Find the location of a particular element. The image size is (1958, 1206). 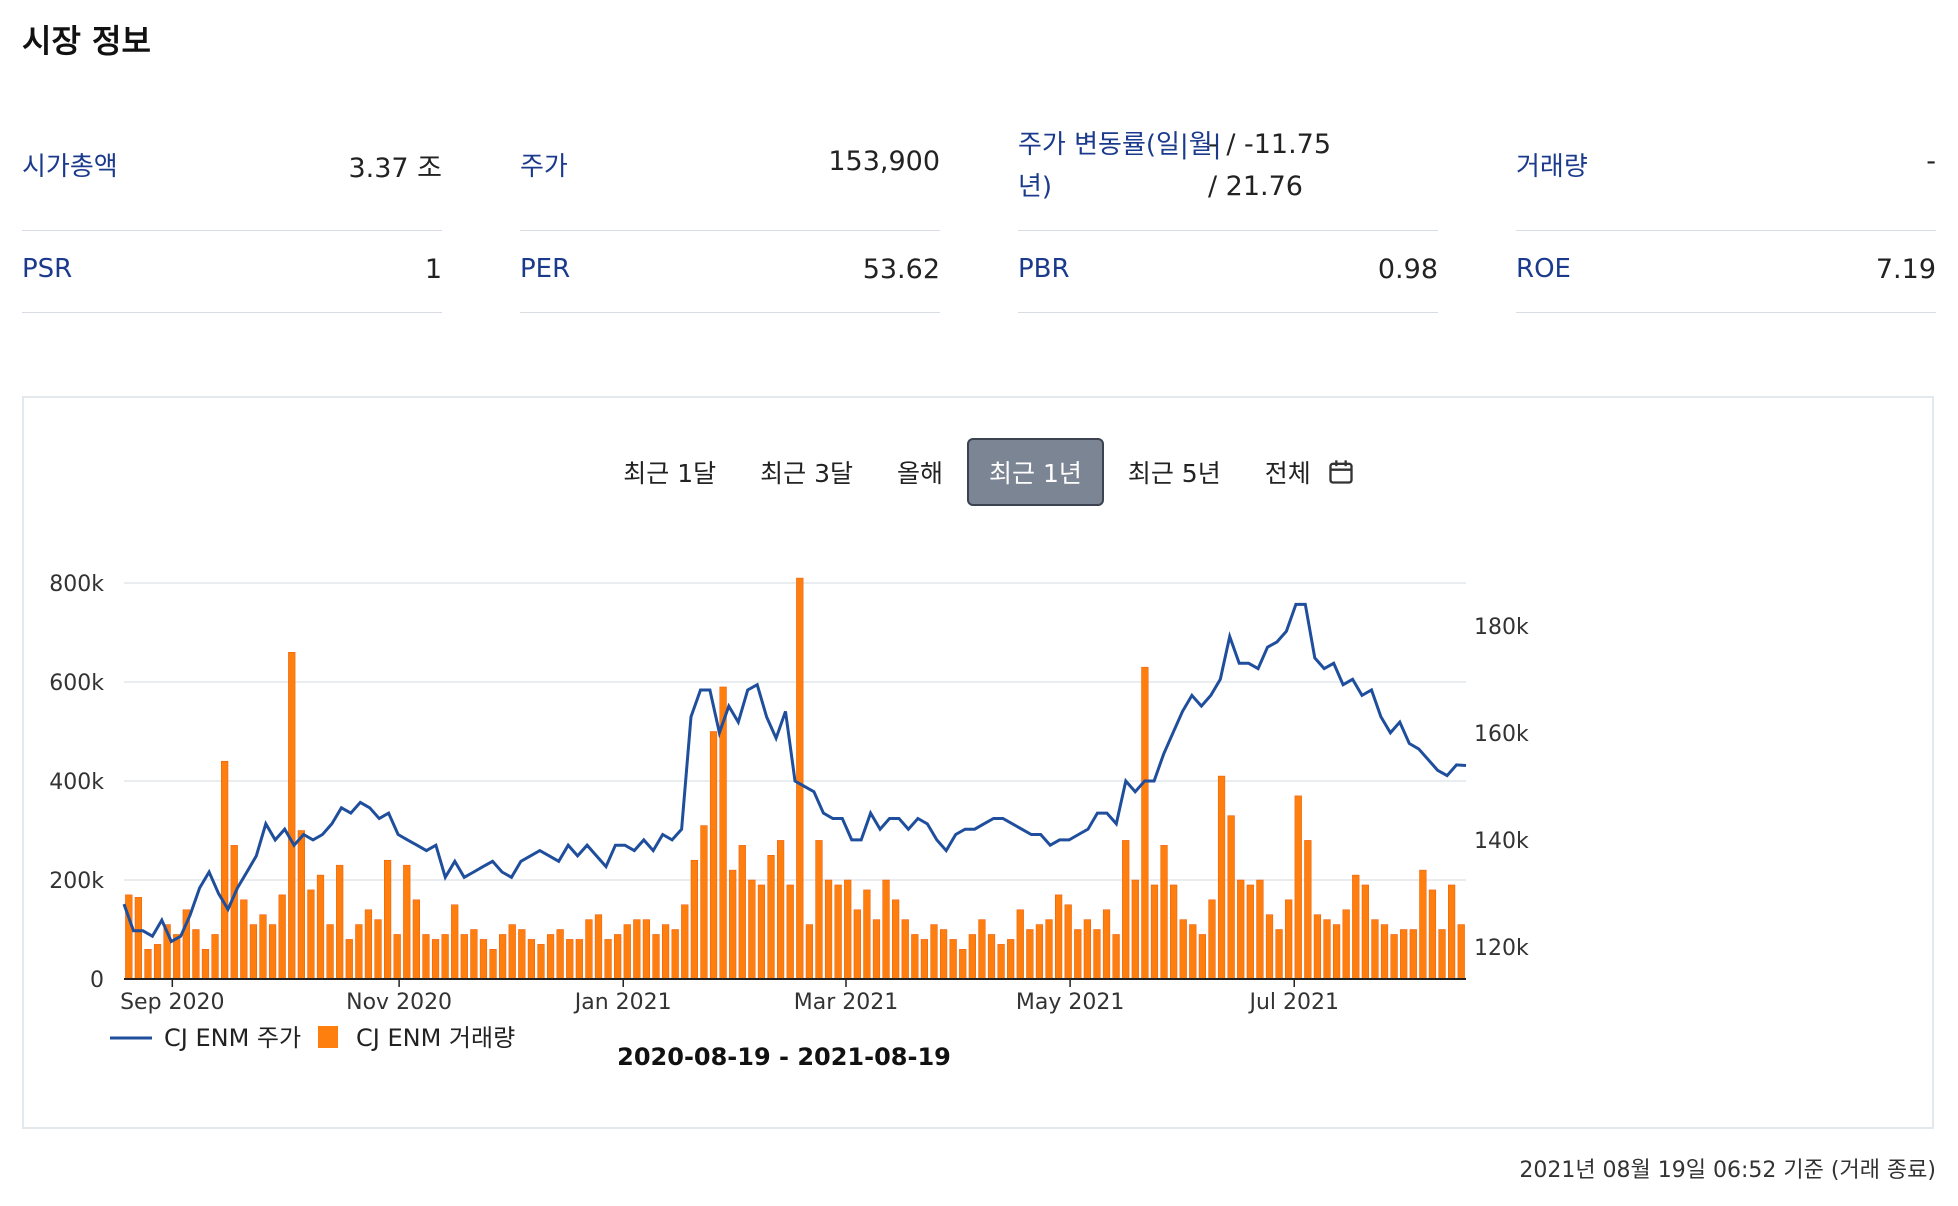

range-tabs: 최근 1달 최근 3달 올해 최근 1년 최근 5년 전체 is located at coordinates (978, 472).